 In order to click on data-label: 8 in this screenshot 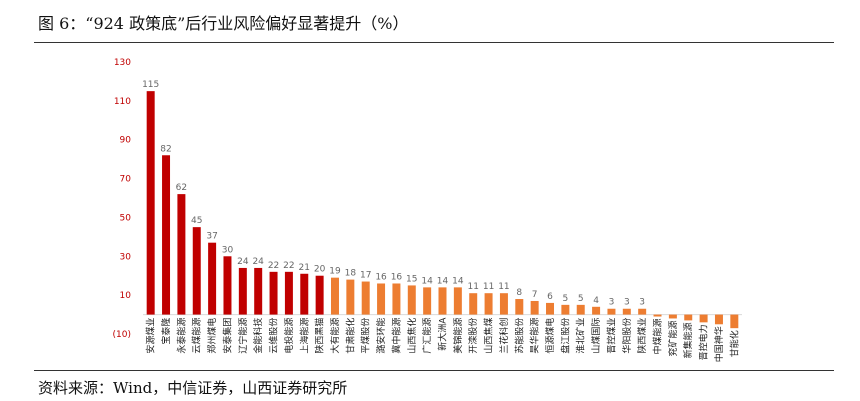, I will do `click(519, 293)`.